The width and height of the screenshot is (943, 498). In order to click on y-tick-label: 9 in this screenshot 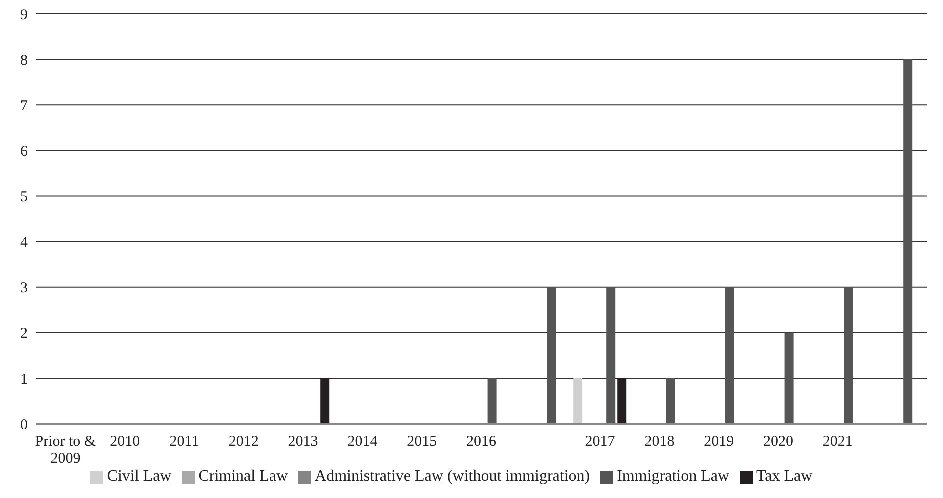, I will do `click(24, 15)`.